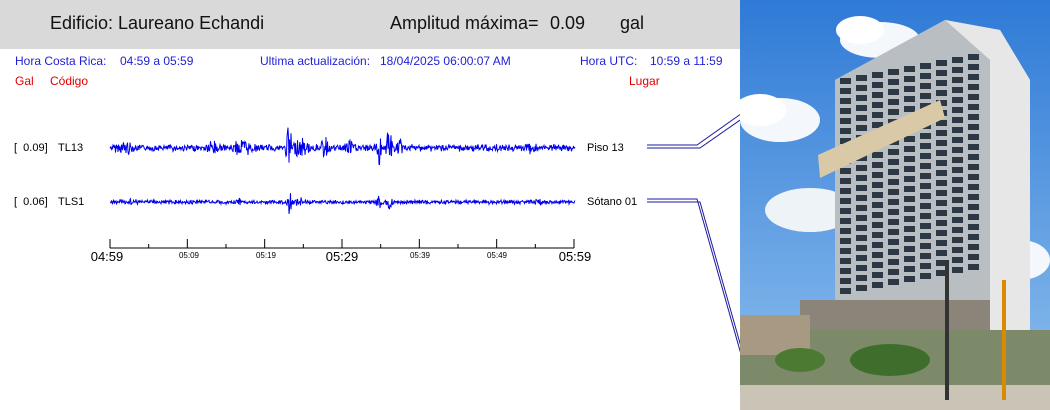 The image size is (1050, 410). I want to click on max-amplitude-unit: gal, so click(632, 23).